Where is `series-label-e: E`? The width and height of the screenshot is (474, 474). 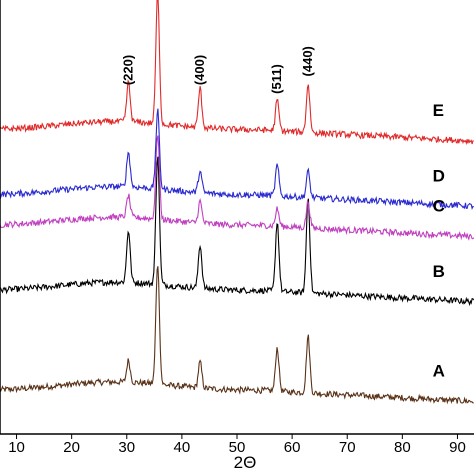
series-label-e: E is located at coordinates (438, 110).